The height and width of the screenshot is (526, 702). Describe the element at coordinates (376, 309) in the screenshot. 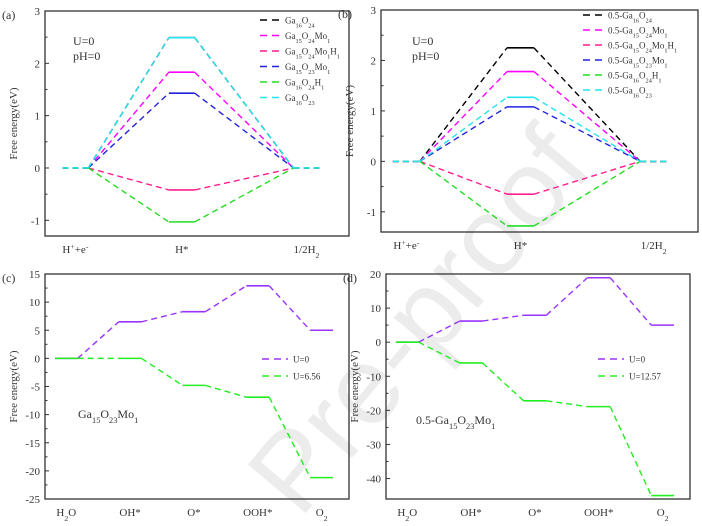

I see `y-tick-label: 10` at that location.